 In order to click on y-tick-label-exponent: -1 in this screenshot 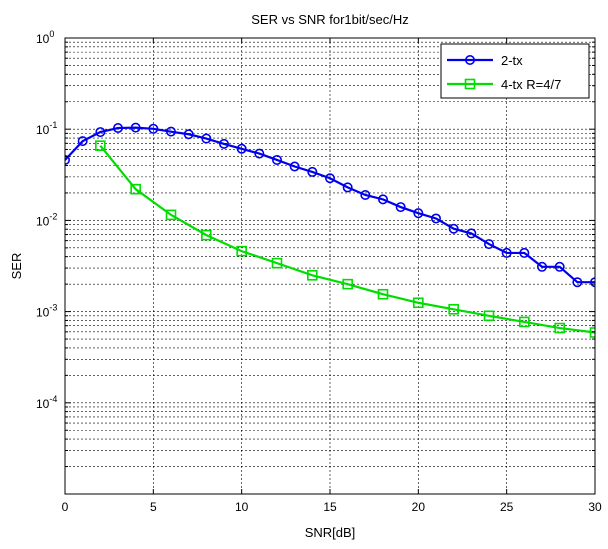, I will do `click(53, 125)`.